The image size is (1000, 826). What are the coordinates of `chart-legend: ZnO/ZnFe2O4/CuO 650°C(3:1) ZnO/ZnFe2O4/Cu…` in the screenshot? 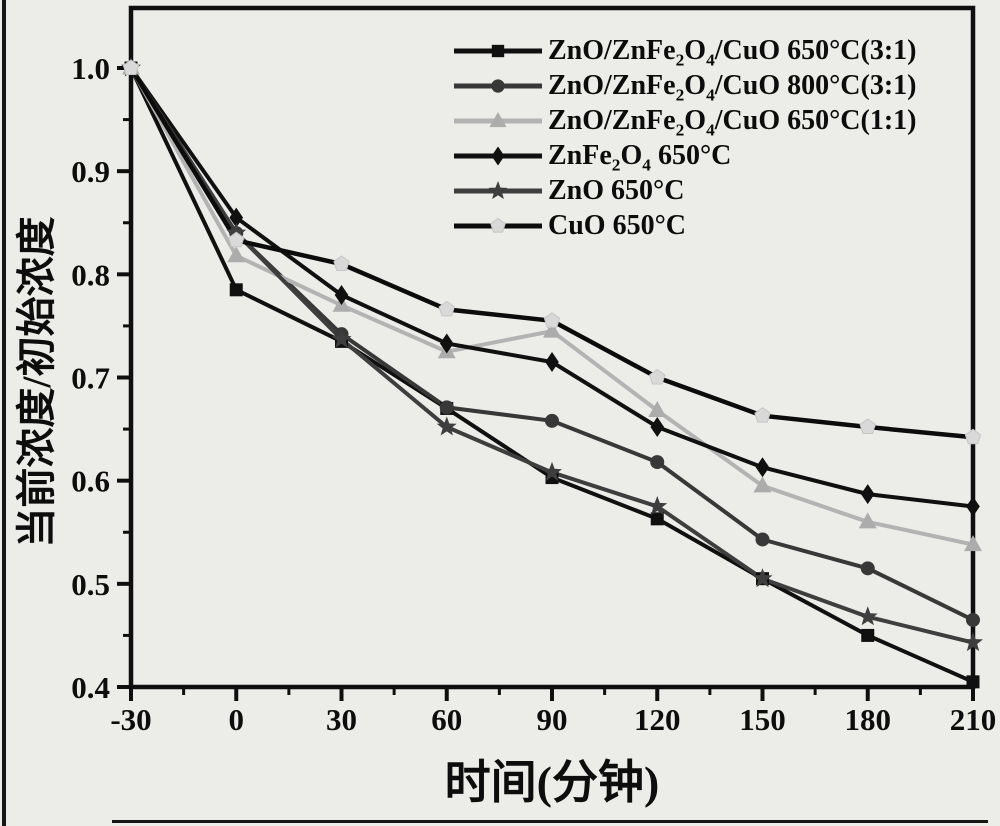 It's located at (684, 140).